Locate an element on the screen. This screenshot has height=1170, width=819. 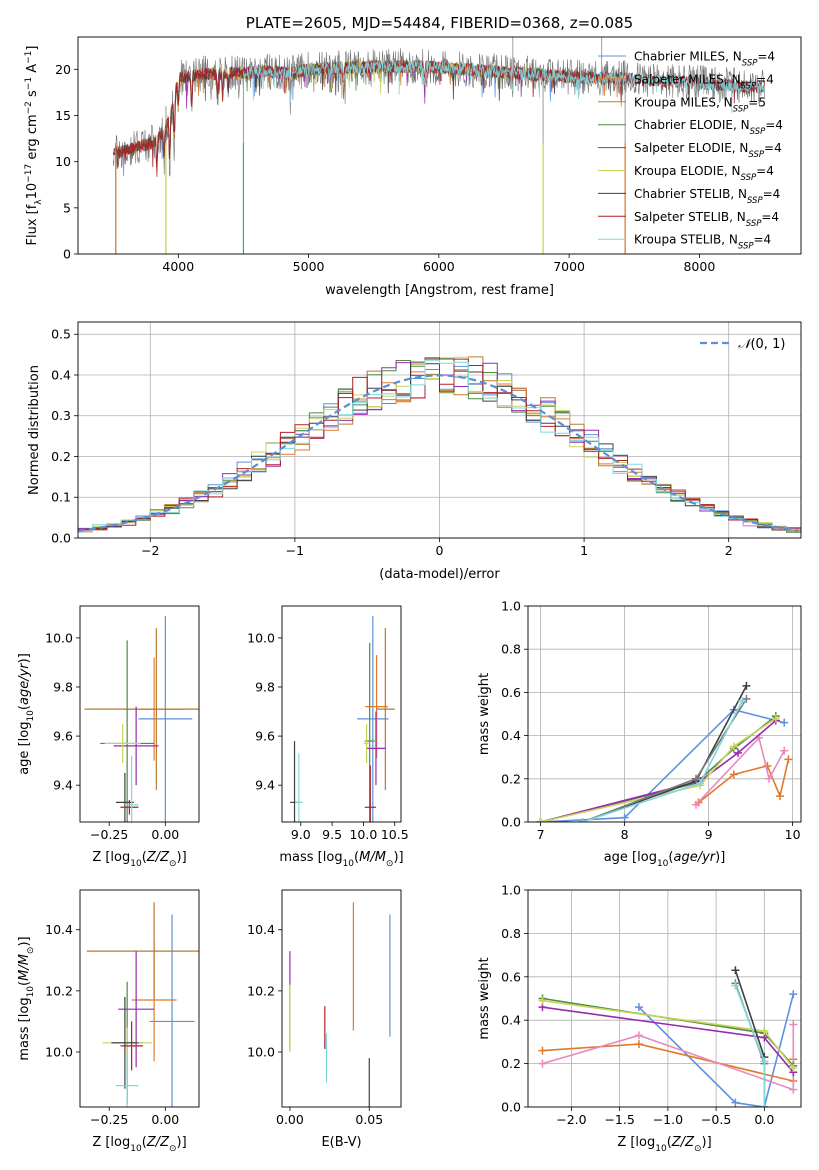
x-axis-label: mass [log10(M/M⊙)] is located at coordinates (341, 859).